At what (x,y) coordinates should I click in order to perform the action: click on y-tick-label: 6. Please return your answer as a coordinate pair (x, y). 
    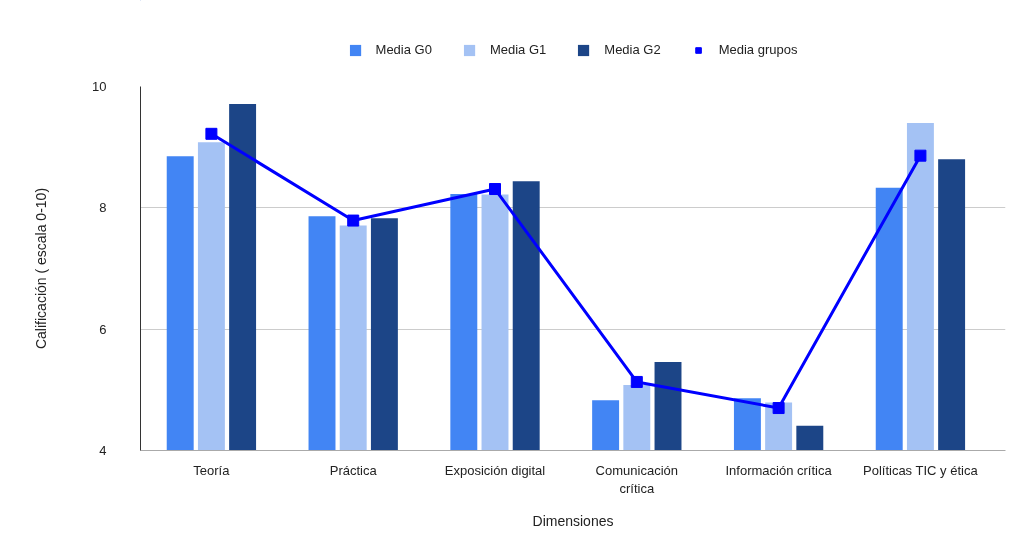
    Looking at the image, I should click on (103, 329).